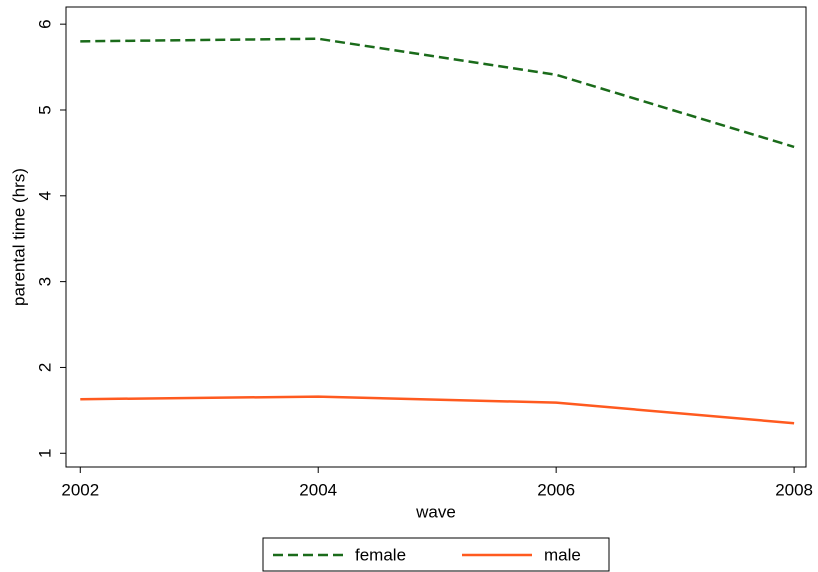  I want to click on x-tick-label: 2008, so click(794, 489).